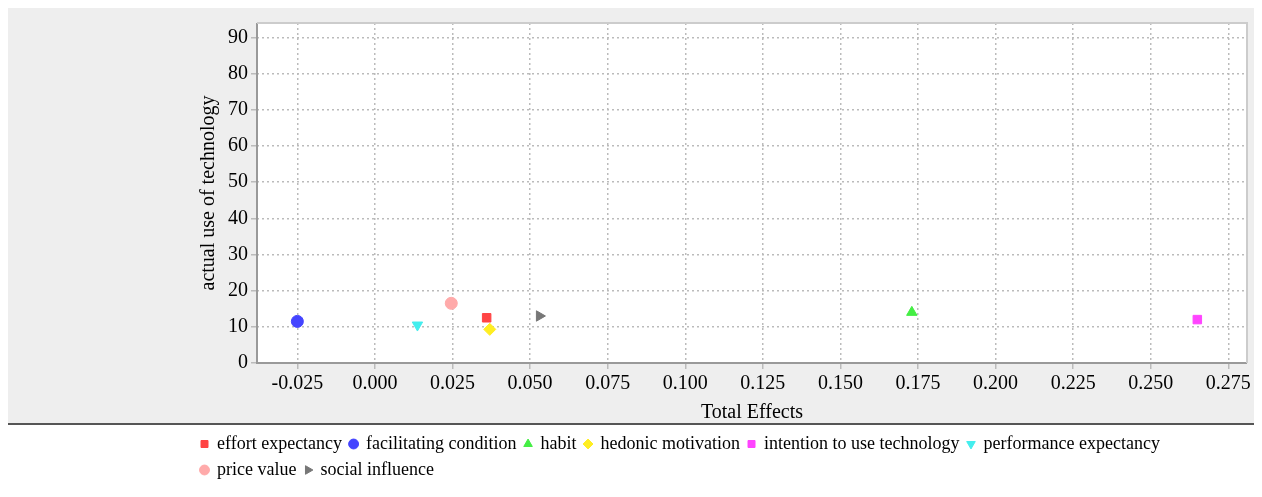 Image resolution: width=1262 pixels, height=497 pixels. I want to click on legend-label: hedonic motivation, so click(670, 442).